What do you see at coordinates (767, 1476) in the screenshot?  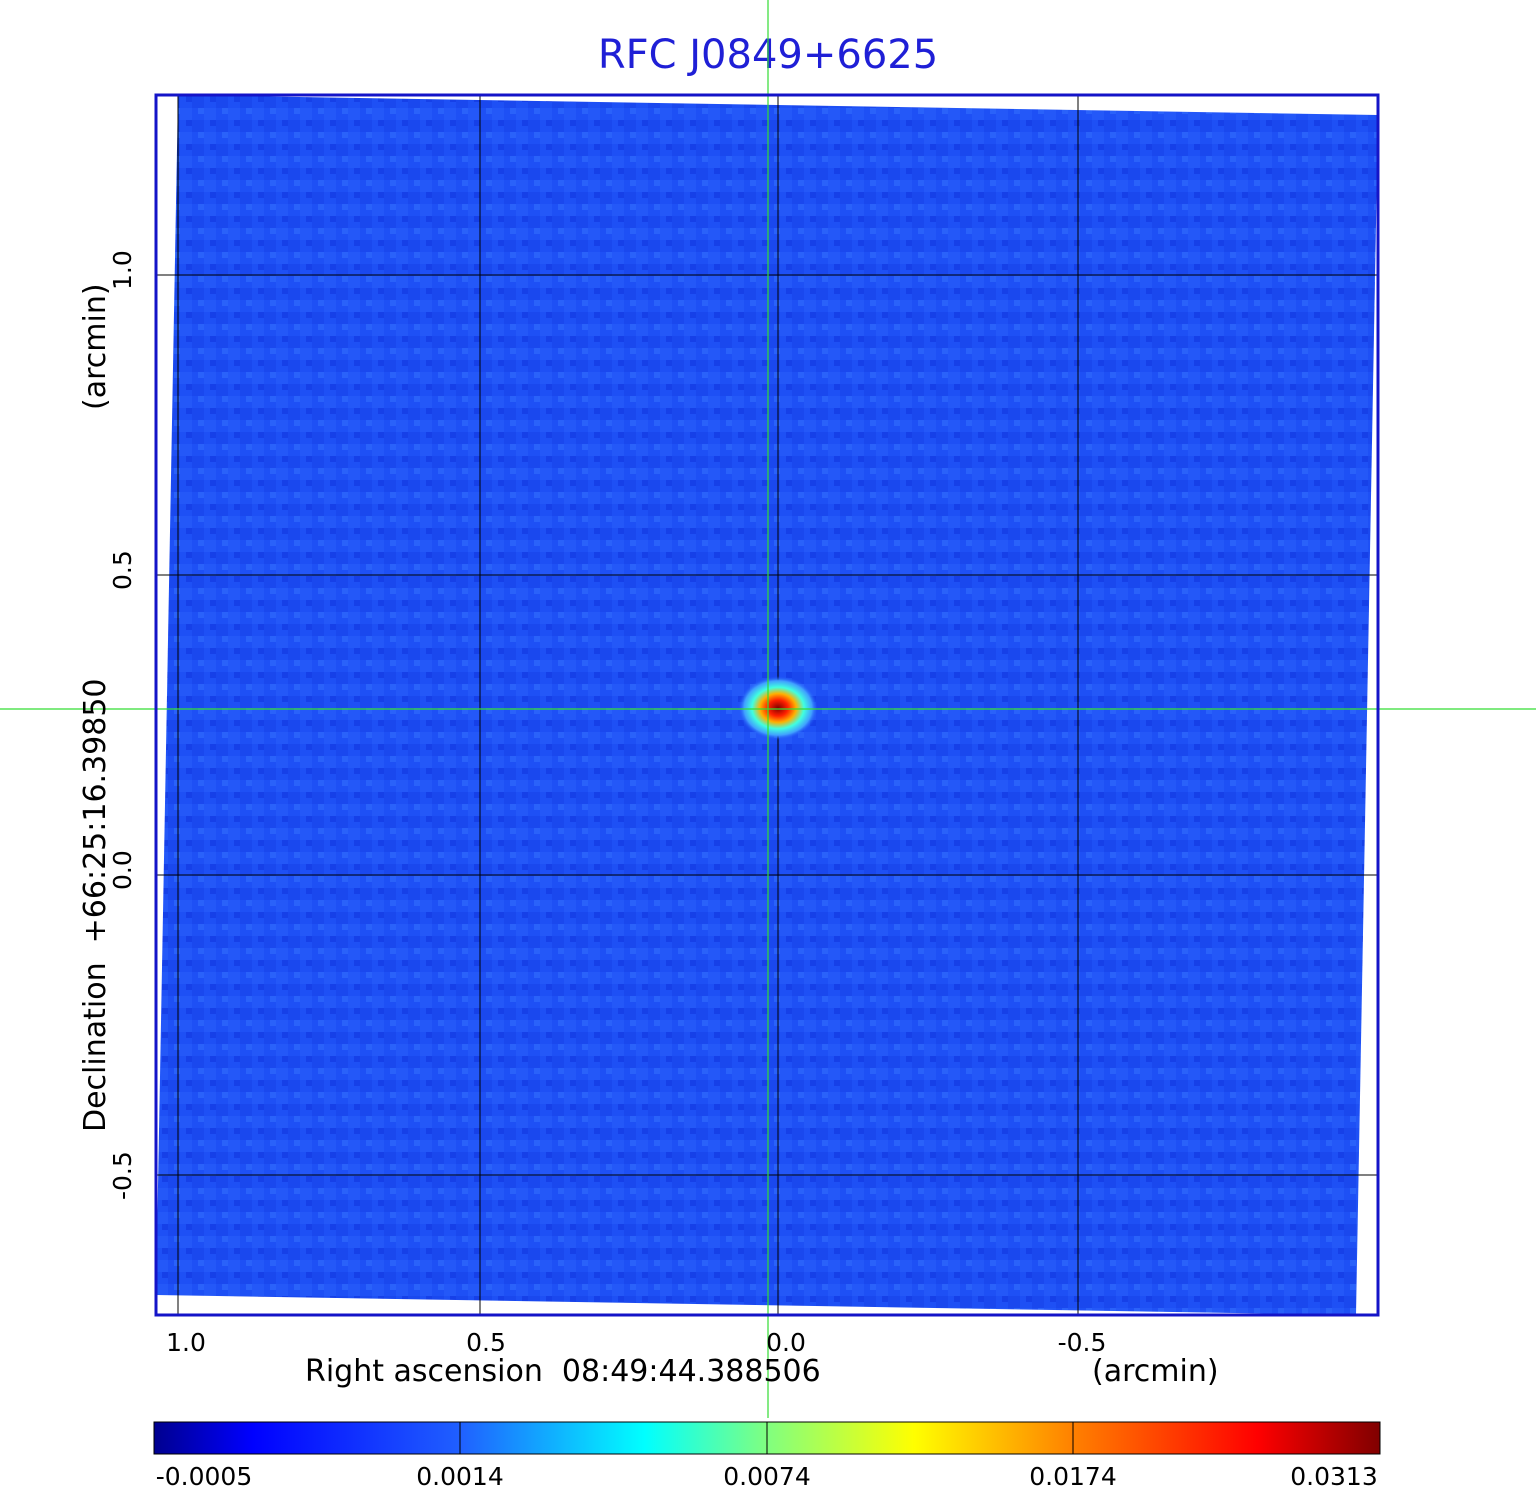 I see `colorbar-tick-label: 0.0074` at bounding box center [767, 1476].